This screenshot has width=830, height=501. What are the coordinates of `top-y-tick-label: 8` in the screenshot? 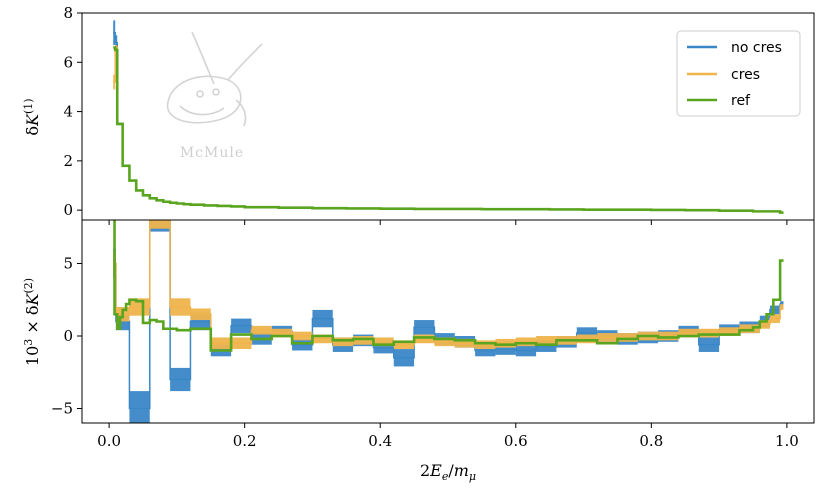 It's located at (68, 13).